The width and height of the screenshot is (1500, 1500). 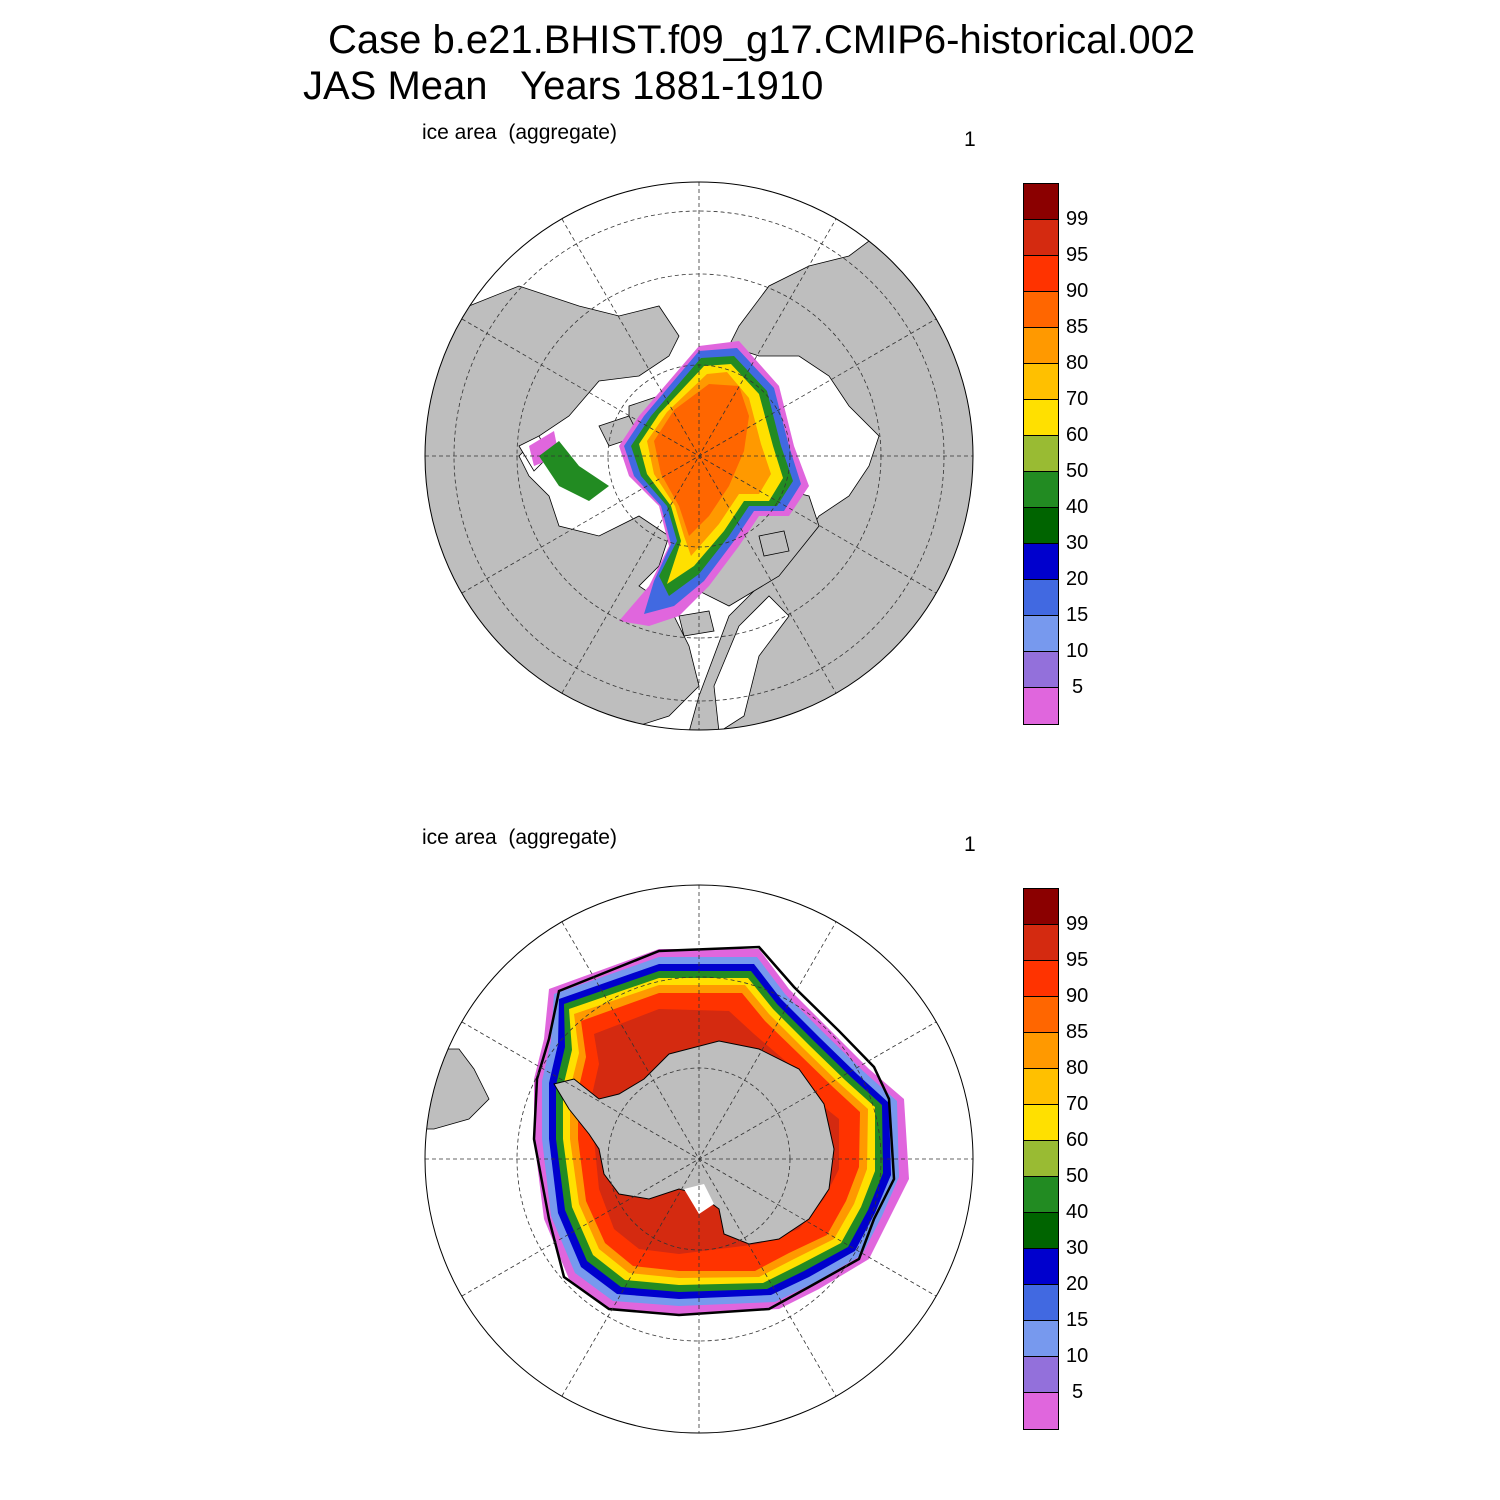 I want to click on south-panel-label: ice area (aggregate), so click(x=519, y=837).